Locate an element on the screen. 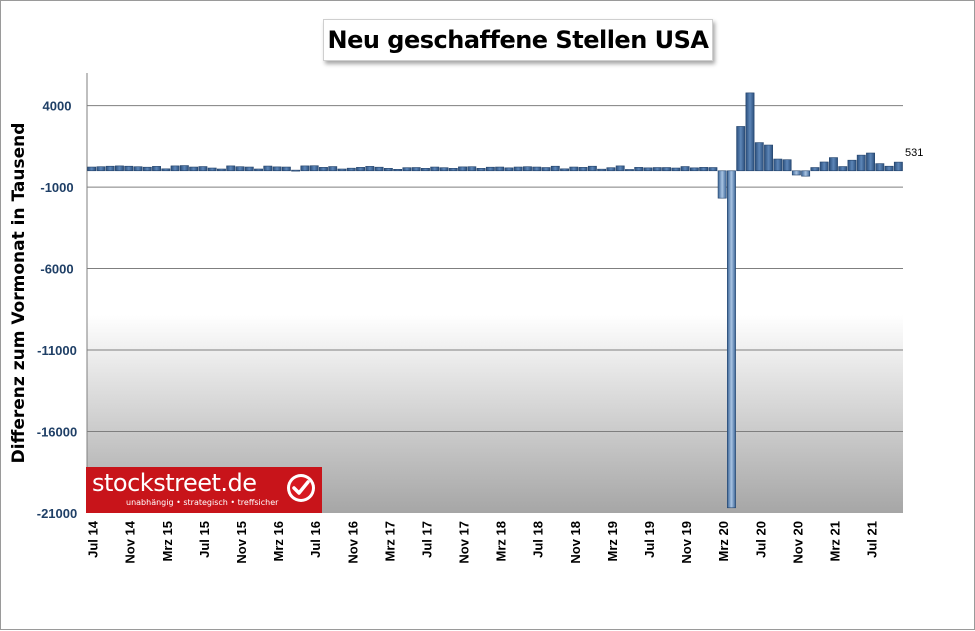  data-labels: 531 is located at coordinates (914, 153).